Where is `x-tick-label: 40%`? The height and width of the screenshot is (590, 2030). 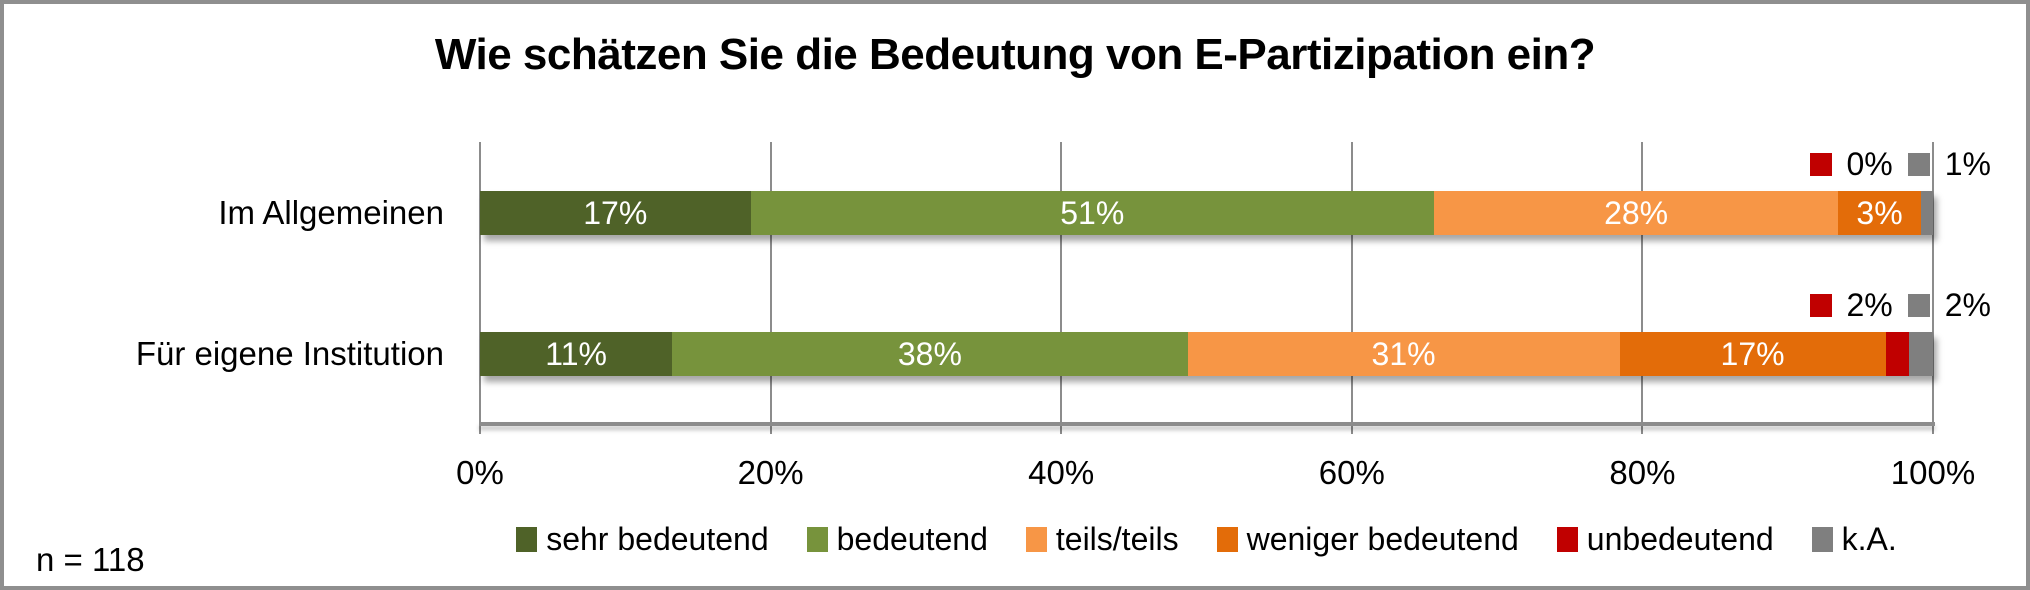 x-tick-label: 40% is located at coordinates (1061, 472).